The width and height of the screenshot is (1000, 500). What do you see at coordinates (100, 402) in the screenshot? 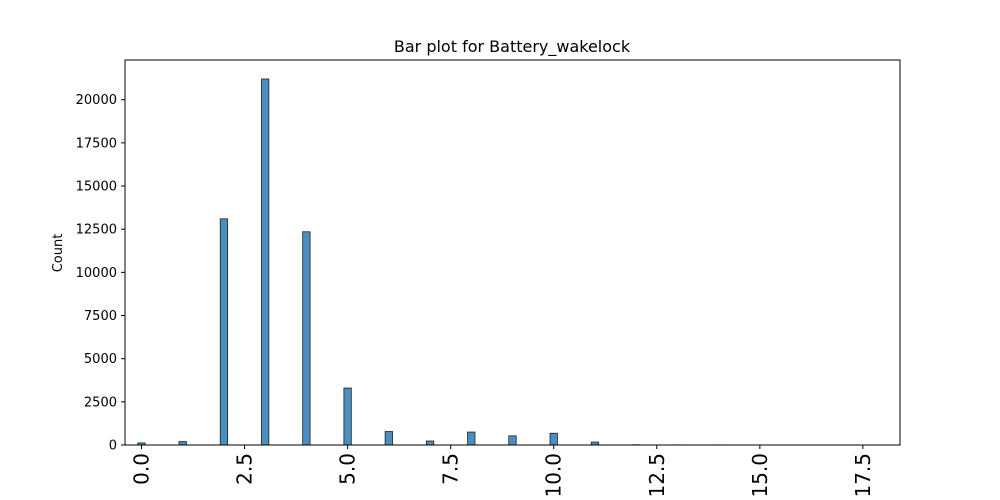
I see `y-tick-label: 2500` at bounding box center [100, 402].